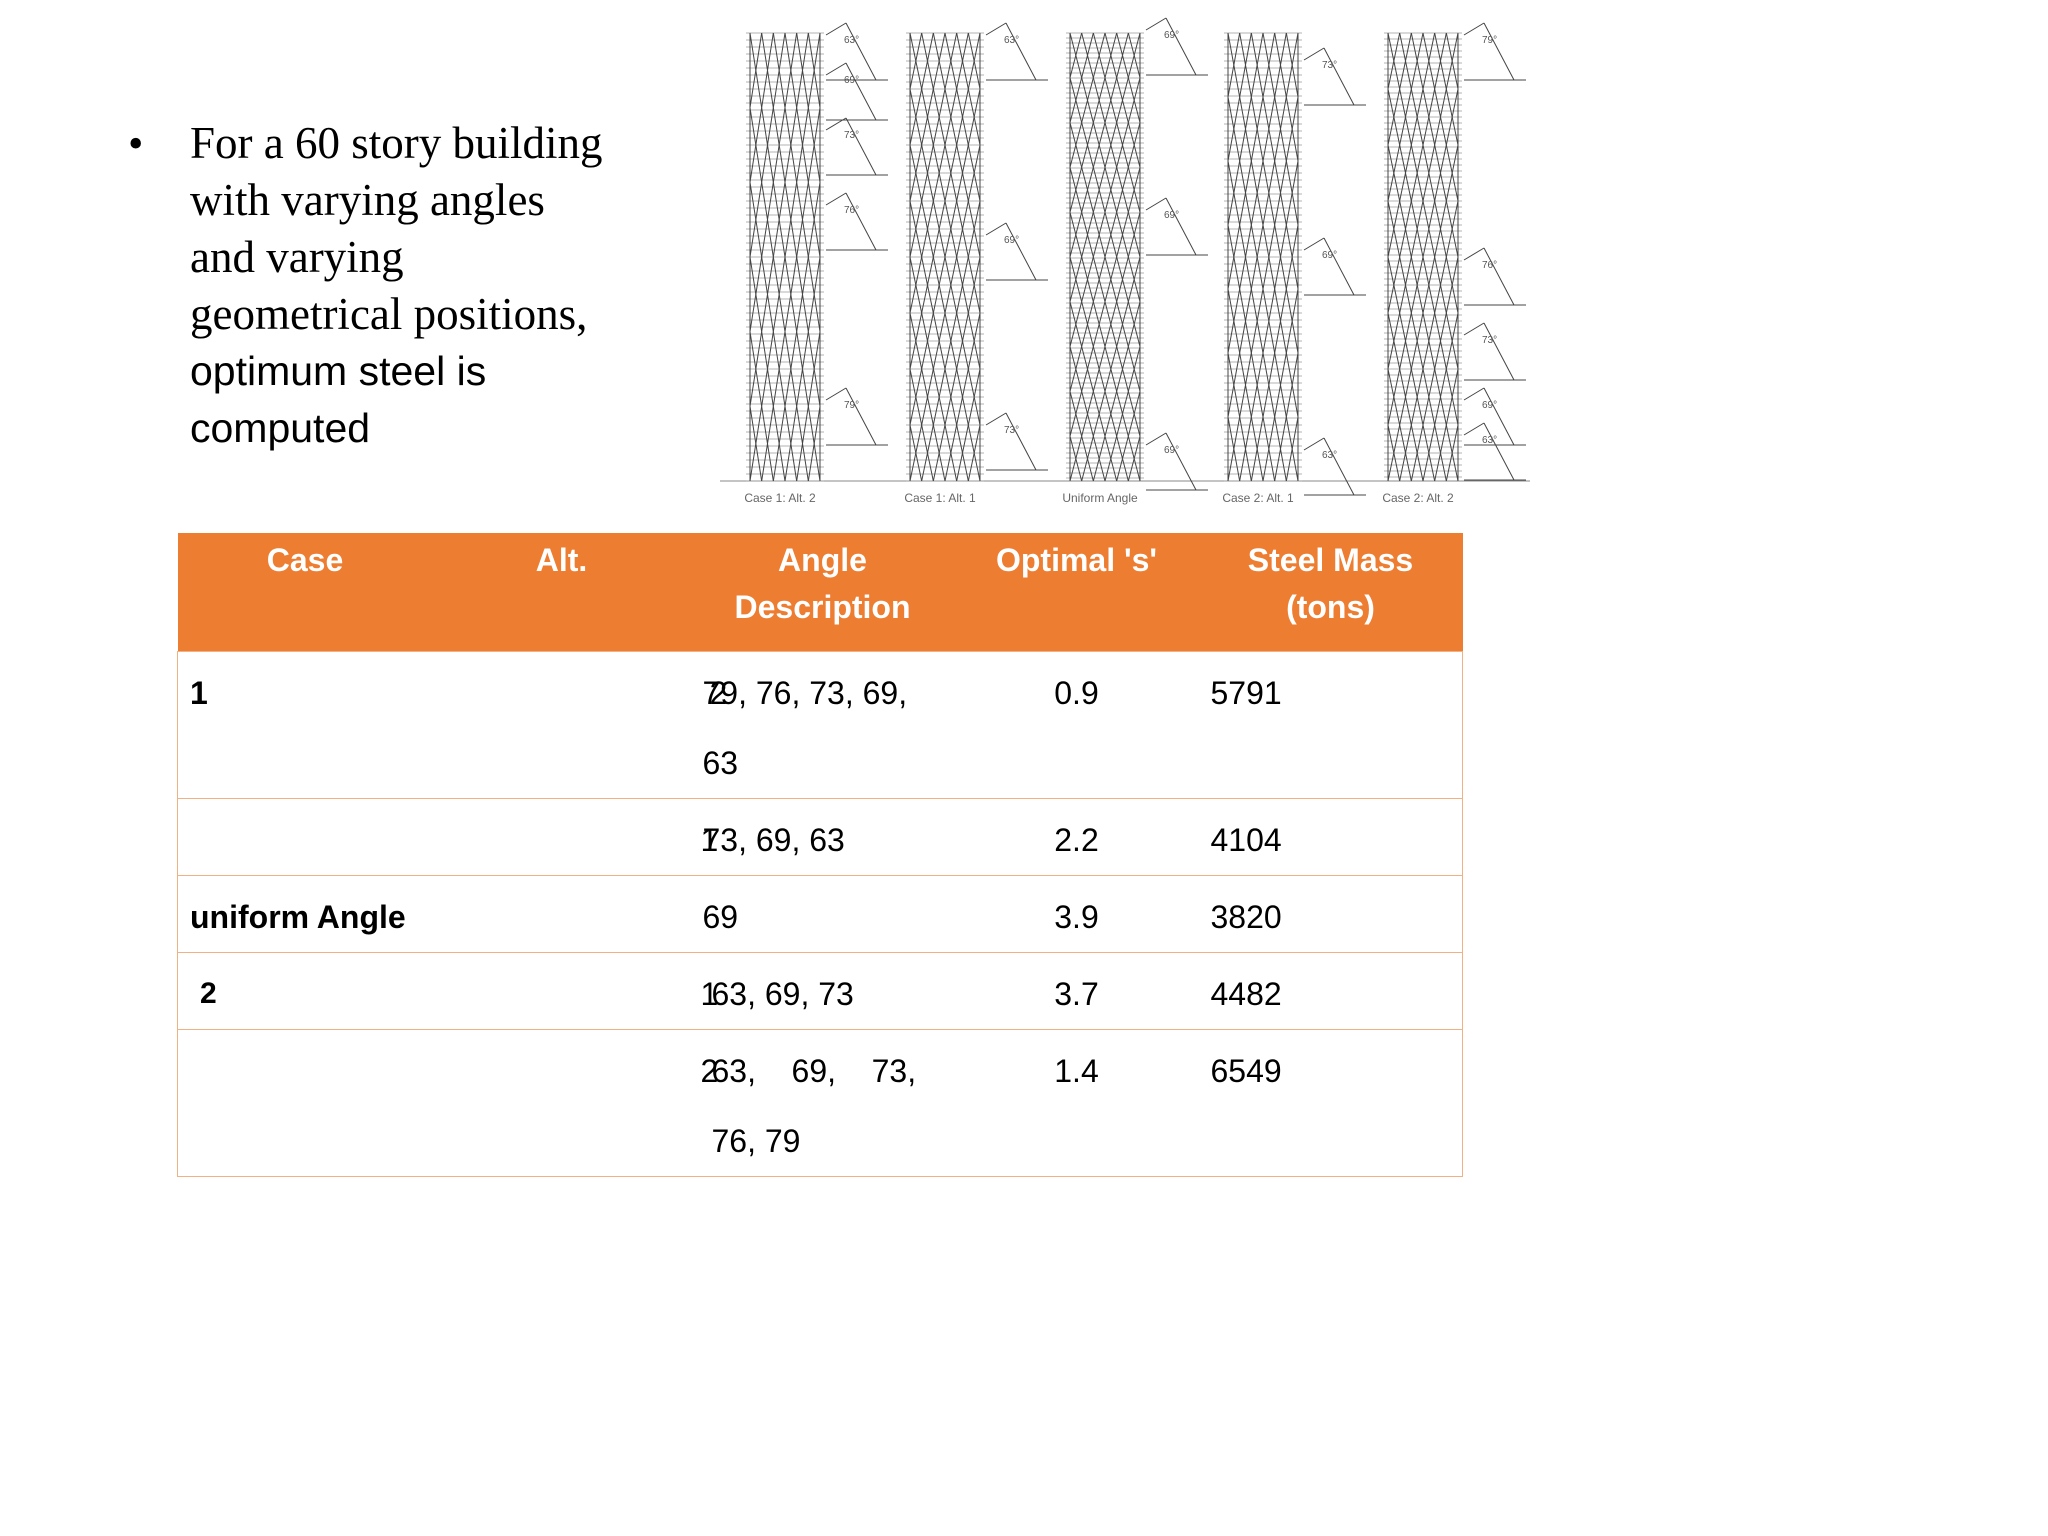 The height and width of the screenshot is (1536, 2048). I want to click on header-alt: Alt., so click(561, 592).